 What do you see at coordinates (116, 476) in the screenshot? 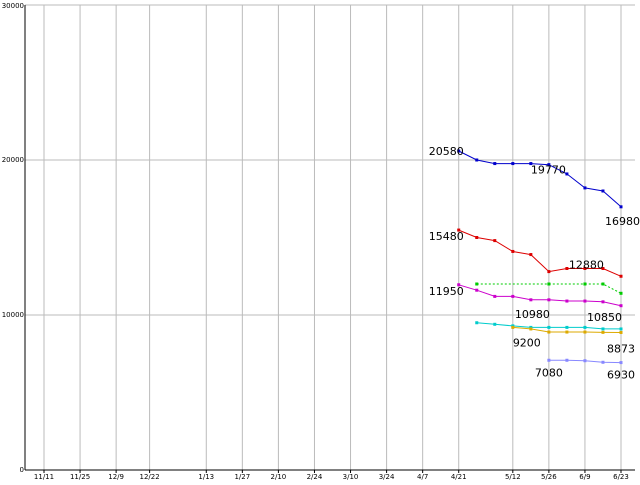
I see `x-tick-label: 12/9` at bounding box center [116, 476].